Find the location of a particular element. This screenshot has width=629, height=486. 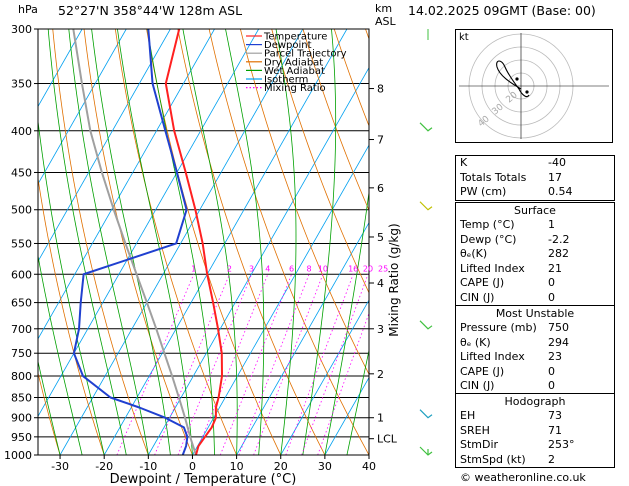

altitude-tick-label: 7 is located at coordinates (380, 140).